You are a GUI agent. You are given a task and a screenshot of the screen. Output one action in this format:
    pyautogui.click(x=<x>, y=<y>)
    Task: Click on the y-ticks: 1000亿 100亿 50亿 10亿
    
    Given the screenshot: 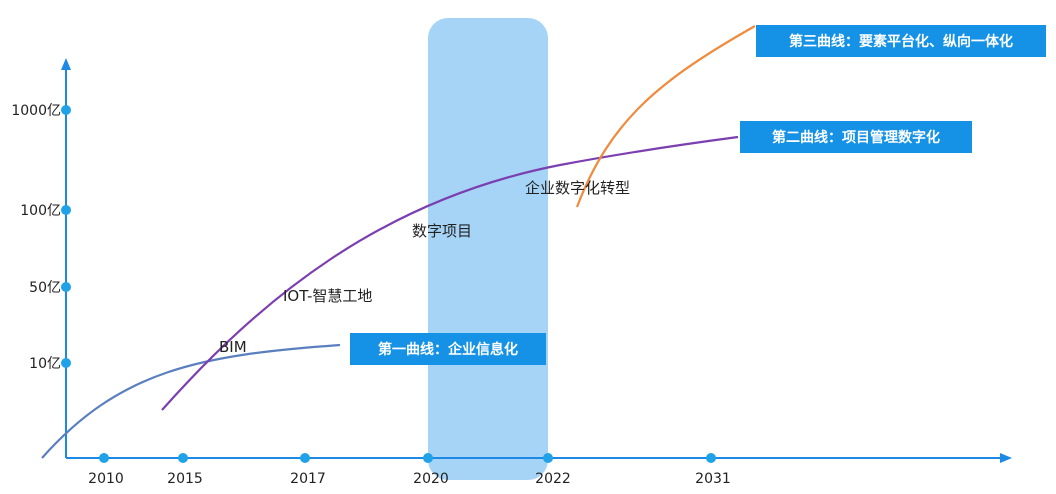 What is the action you would take?
    pyautogui.click(x=41, y=237)
    